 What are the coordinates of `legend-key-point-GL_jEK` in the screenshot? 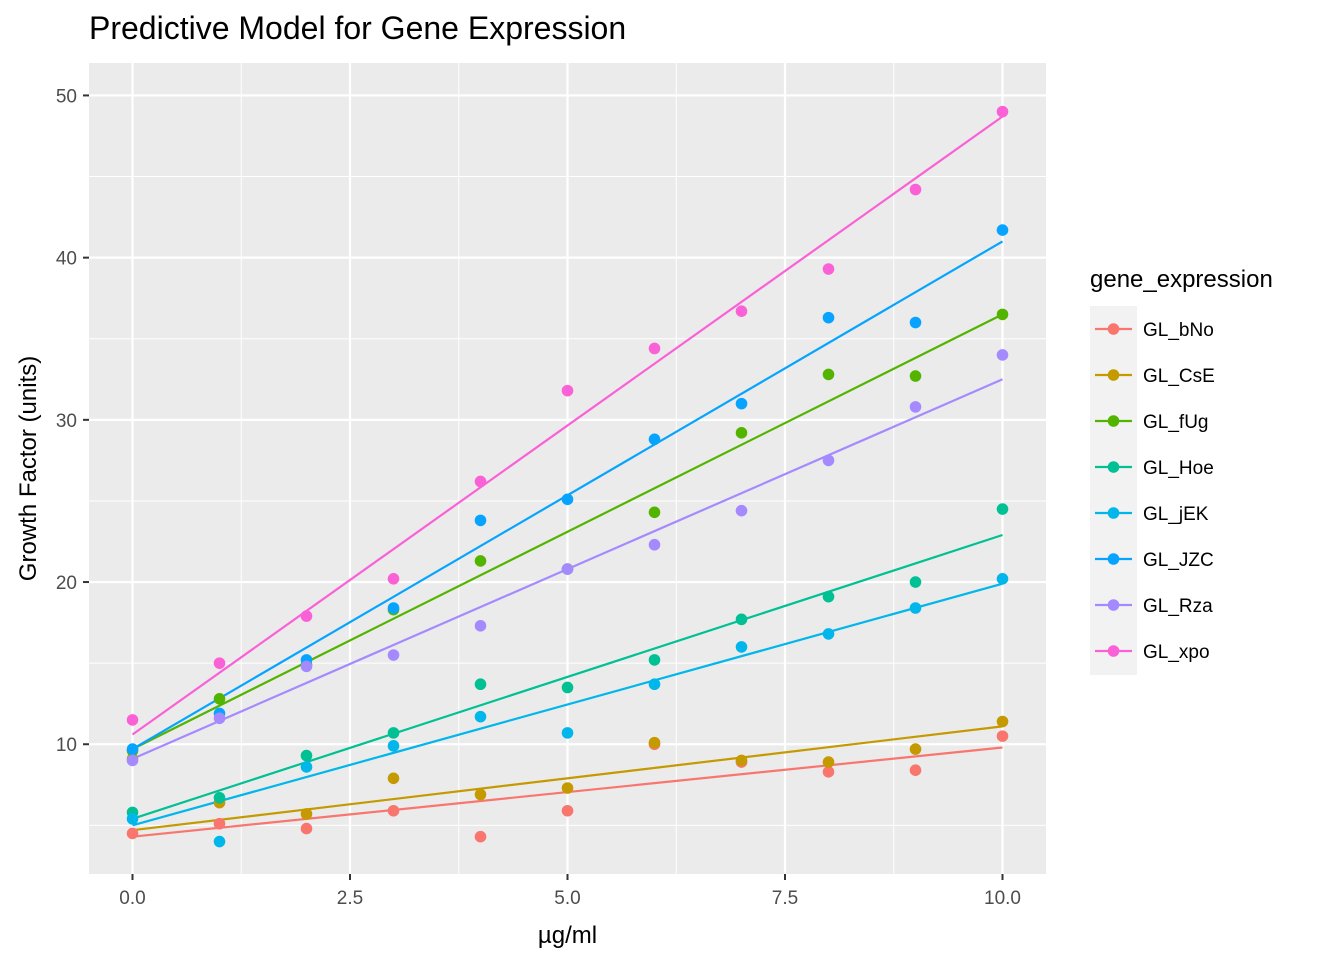 It's located at (1113, 513).